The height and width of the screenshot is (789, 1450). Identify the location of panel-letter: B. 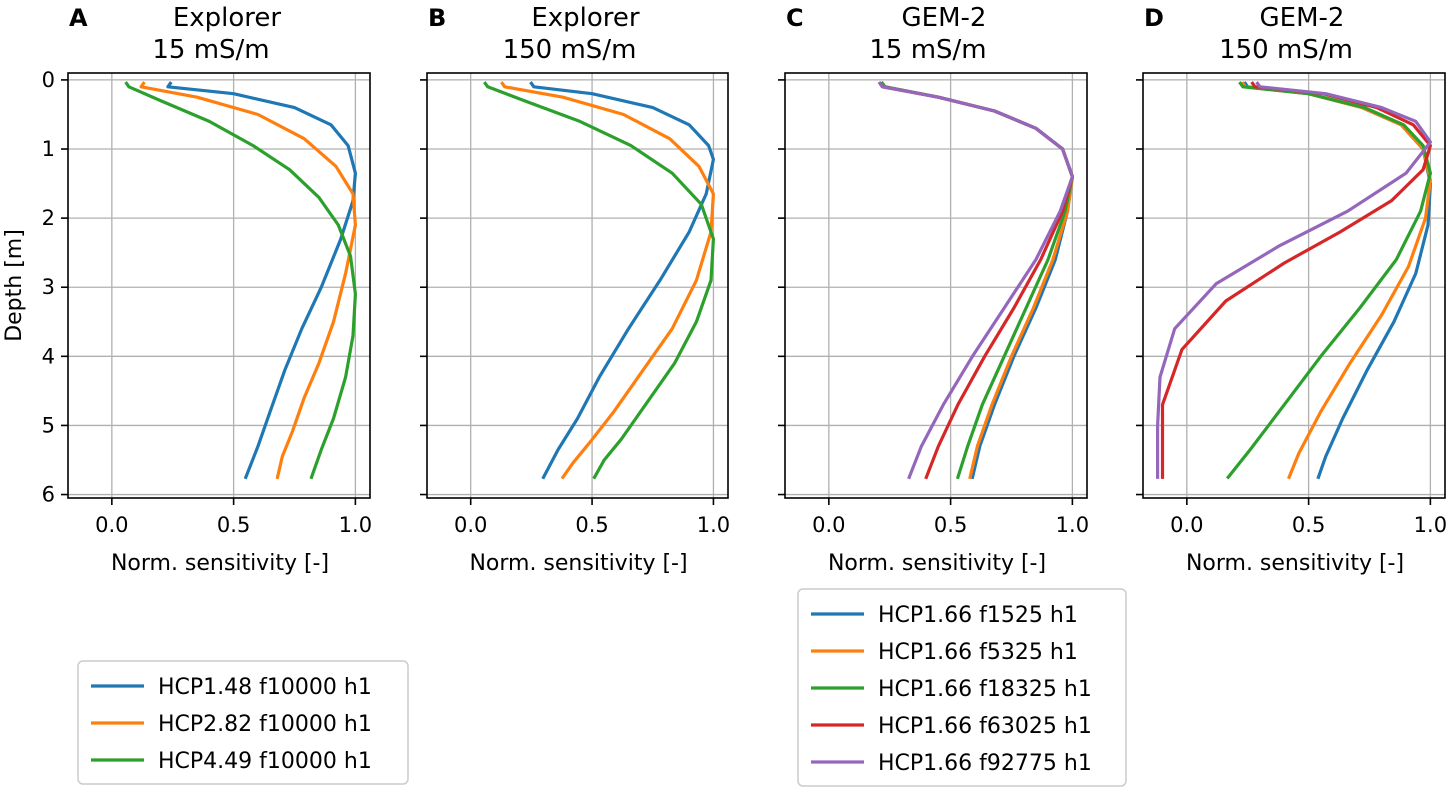
(437, 18).